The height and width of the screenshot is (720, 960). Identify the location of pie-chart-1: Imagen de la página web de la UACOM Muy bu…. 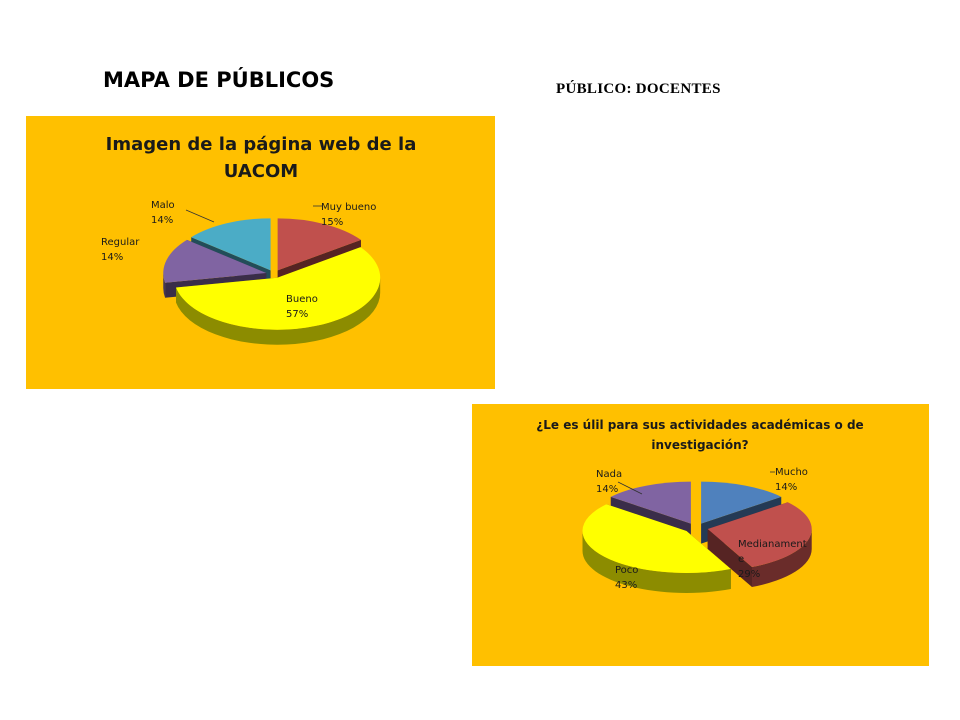
(259, 239).